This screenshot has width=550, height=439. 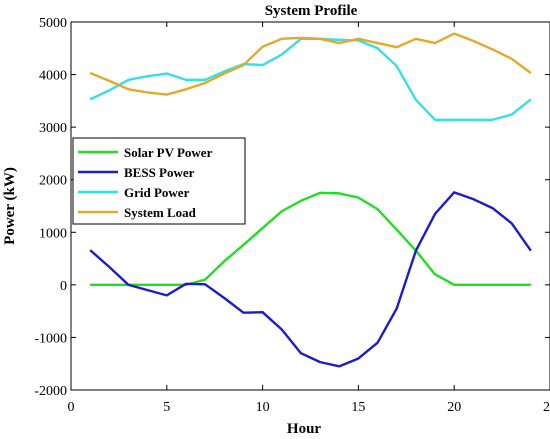 What do you see at coordinates (53, 128) in the screenshot?
I see `y-tick-label: 3000` at bounding box center [53, 128].